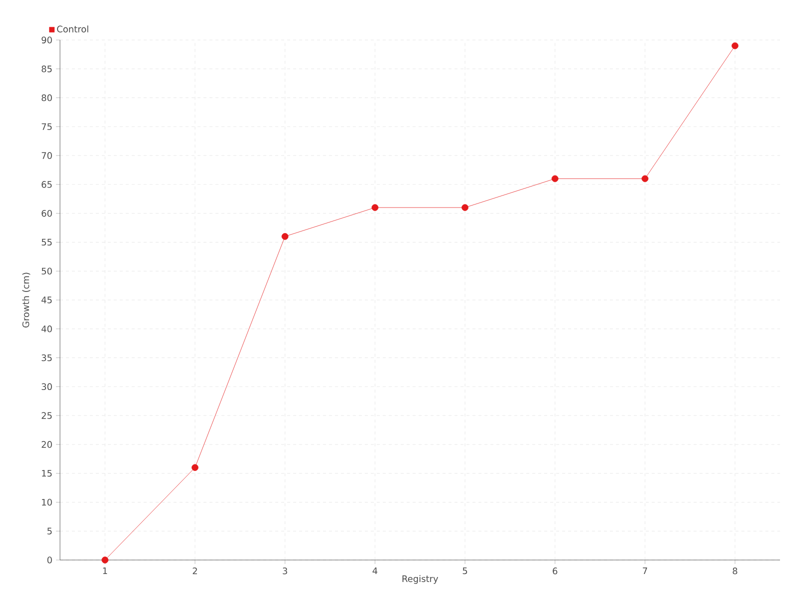  Describe the element at coordinates (375, 571) in the screenshot. I see `x-tick-label: 4` at that location.